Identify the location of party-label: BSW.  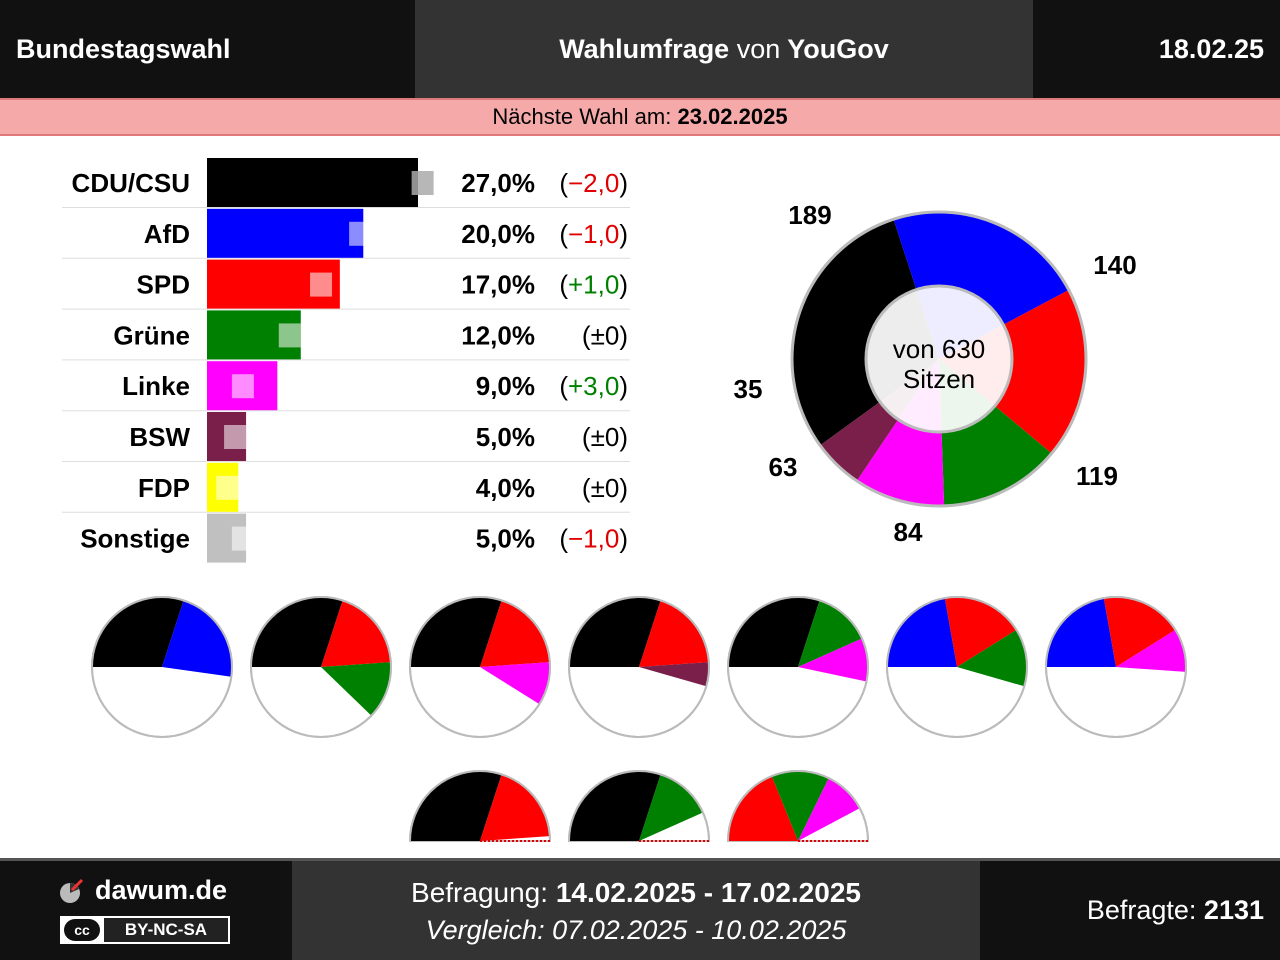
(159, 437).